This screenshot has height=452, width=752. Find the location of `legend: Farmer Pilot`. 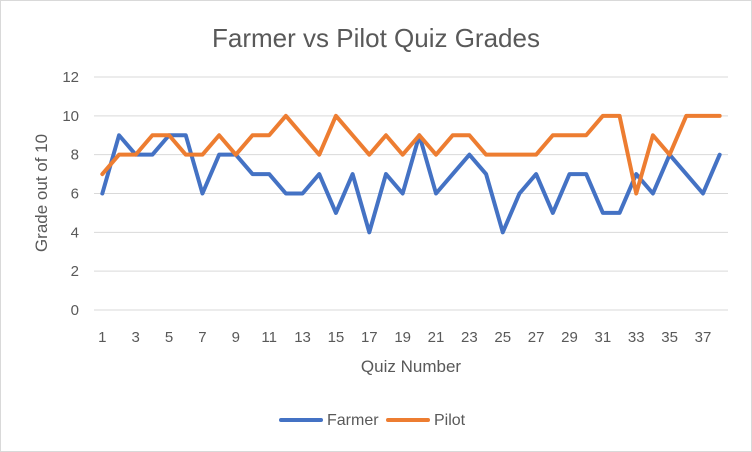

legend: Farmer Pilot is located at coordinates (372, 420).